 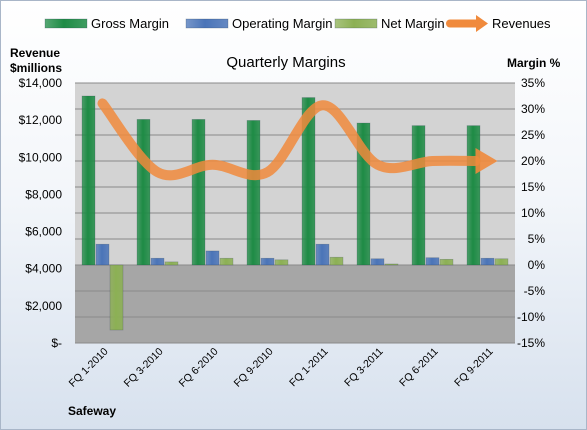 I want to click on footer-label: Safeway, so click(x=92, y=411).